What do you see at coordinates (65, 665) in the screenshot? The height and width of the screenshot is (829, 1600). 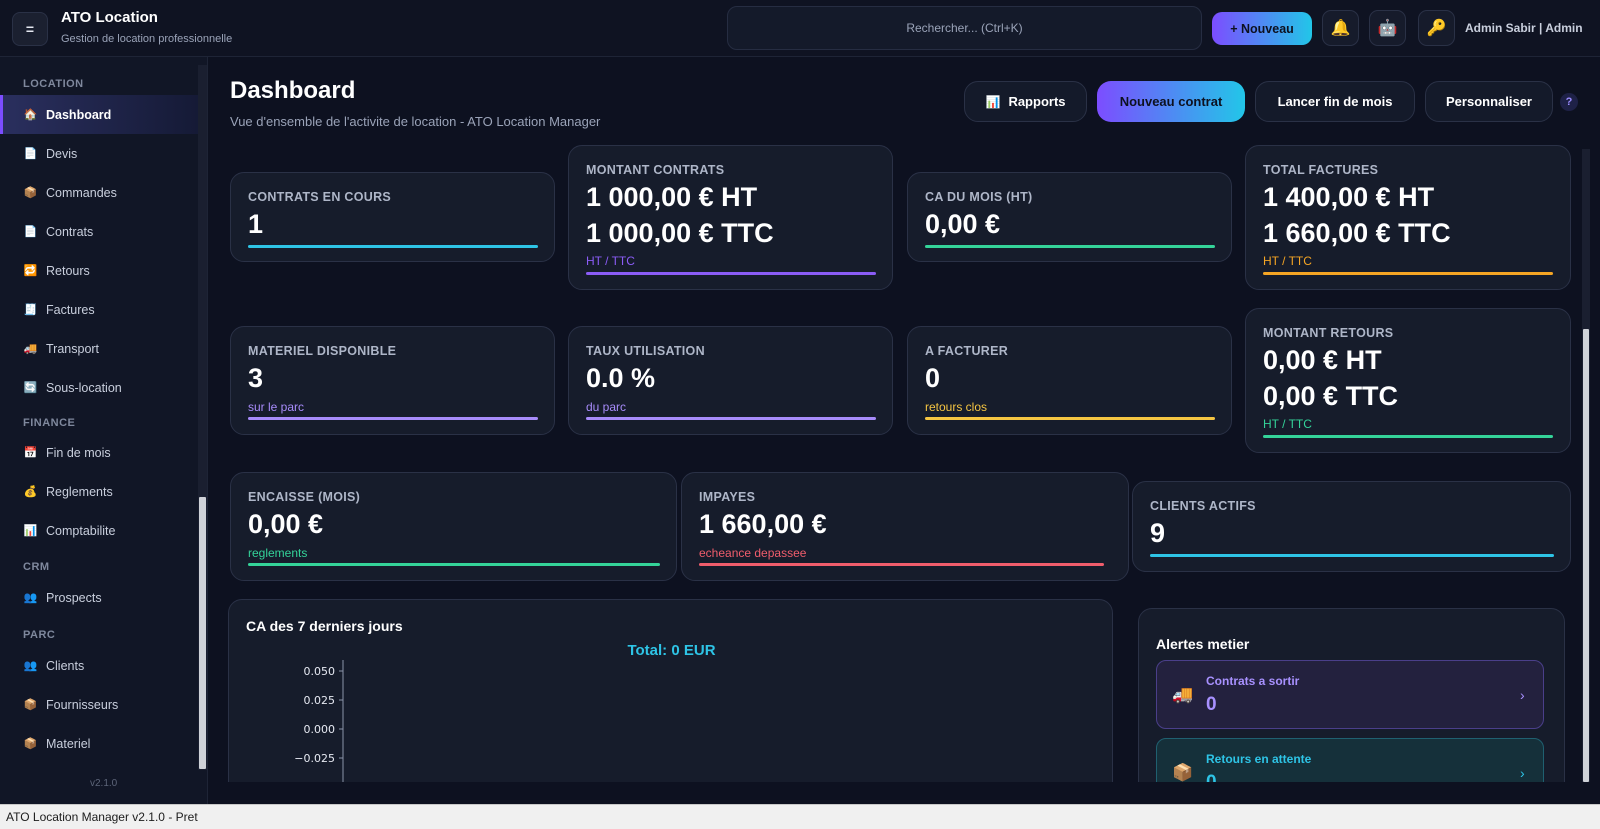 I see `sidebar-item-label: Clients` at bounding box center [65, 665].